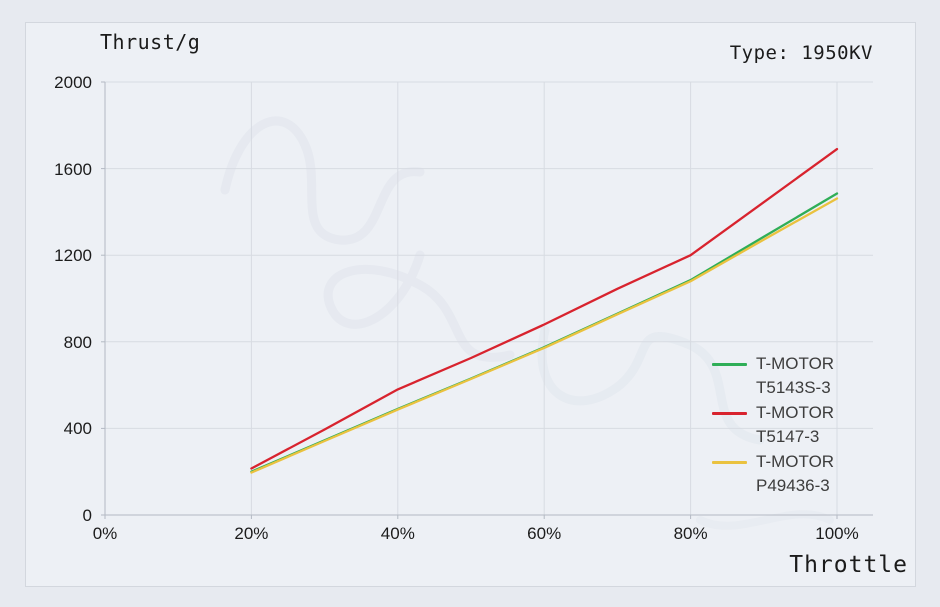 The height and width of the screenshot is (607, 940). Describe the element at coordinates (801, 53) in the screenshot. I see `motor-type-label: Type: 1950KV` at that location.